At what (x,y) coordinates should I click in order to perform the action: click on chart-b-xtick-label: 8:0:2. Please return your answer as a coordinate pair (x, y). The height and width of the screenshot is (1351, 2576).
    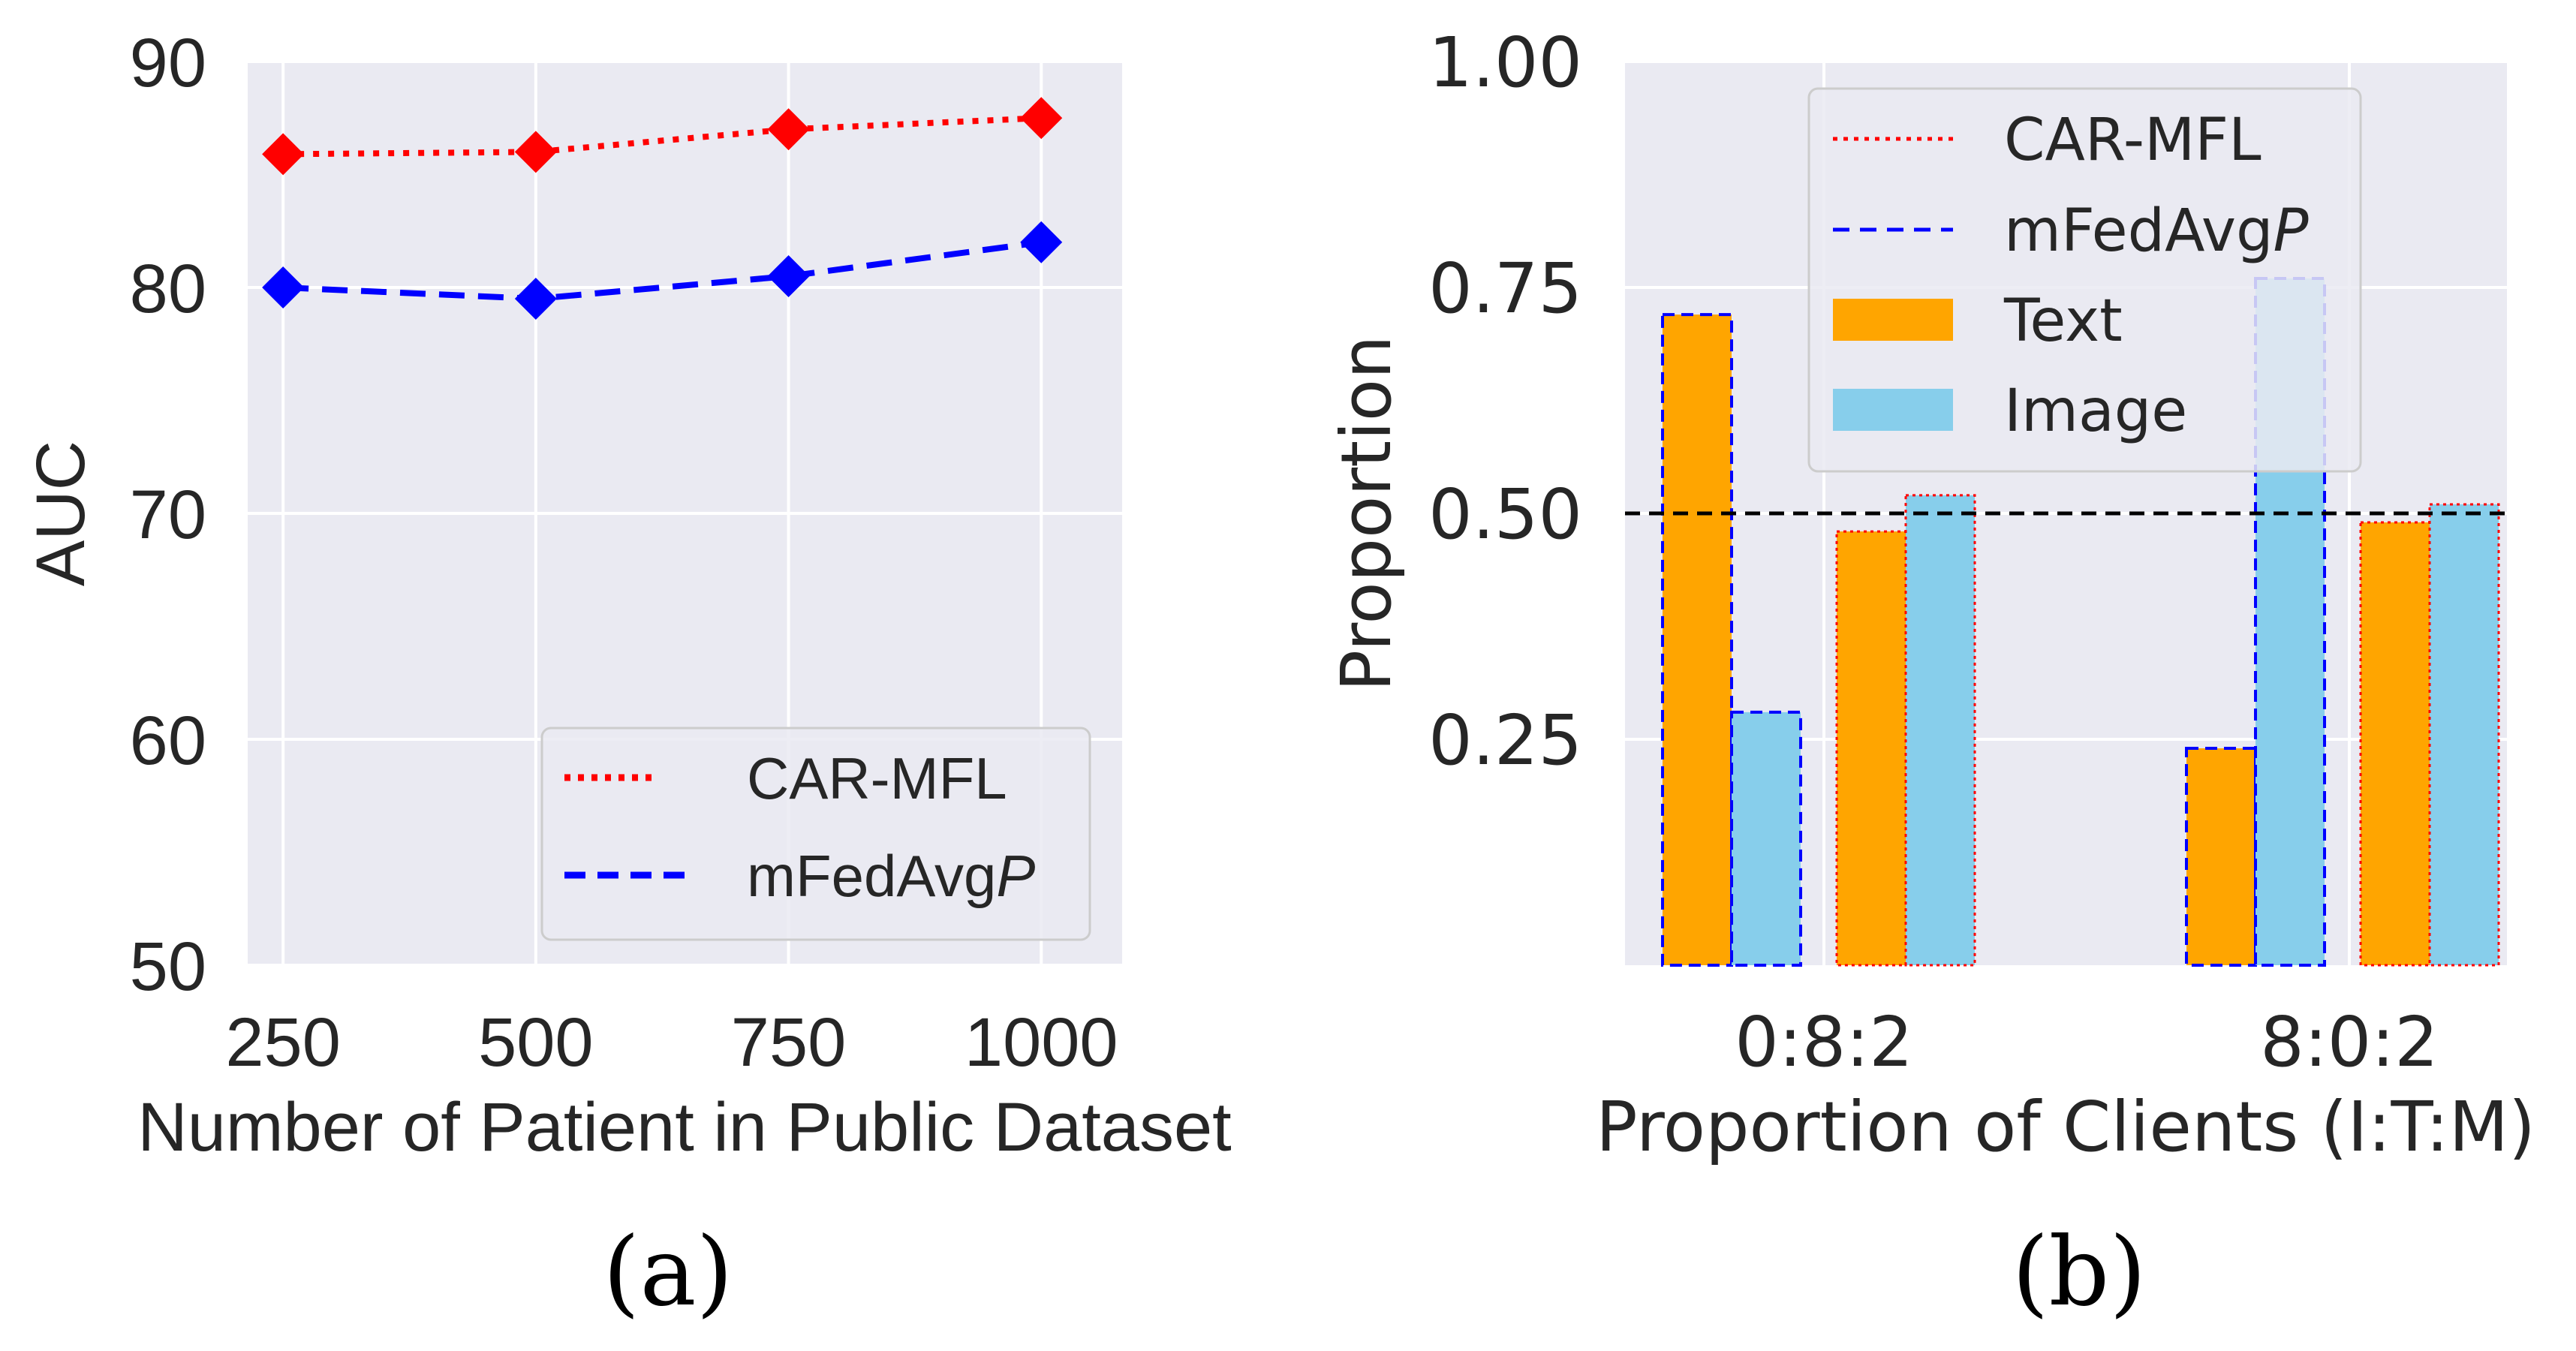
    Looking at the image, I should click on (2349, 1042).